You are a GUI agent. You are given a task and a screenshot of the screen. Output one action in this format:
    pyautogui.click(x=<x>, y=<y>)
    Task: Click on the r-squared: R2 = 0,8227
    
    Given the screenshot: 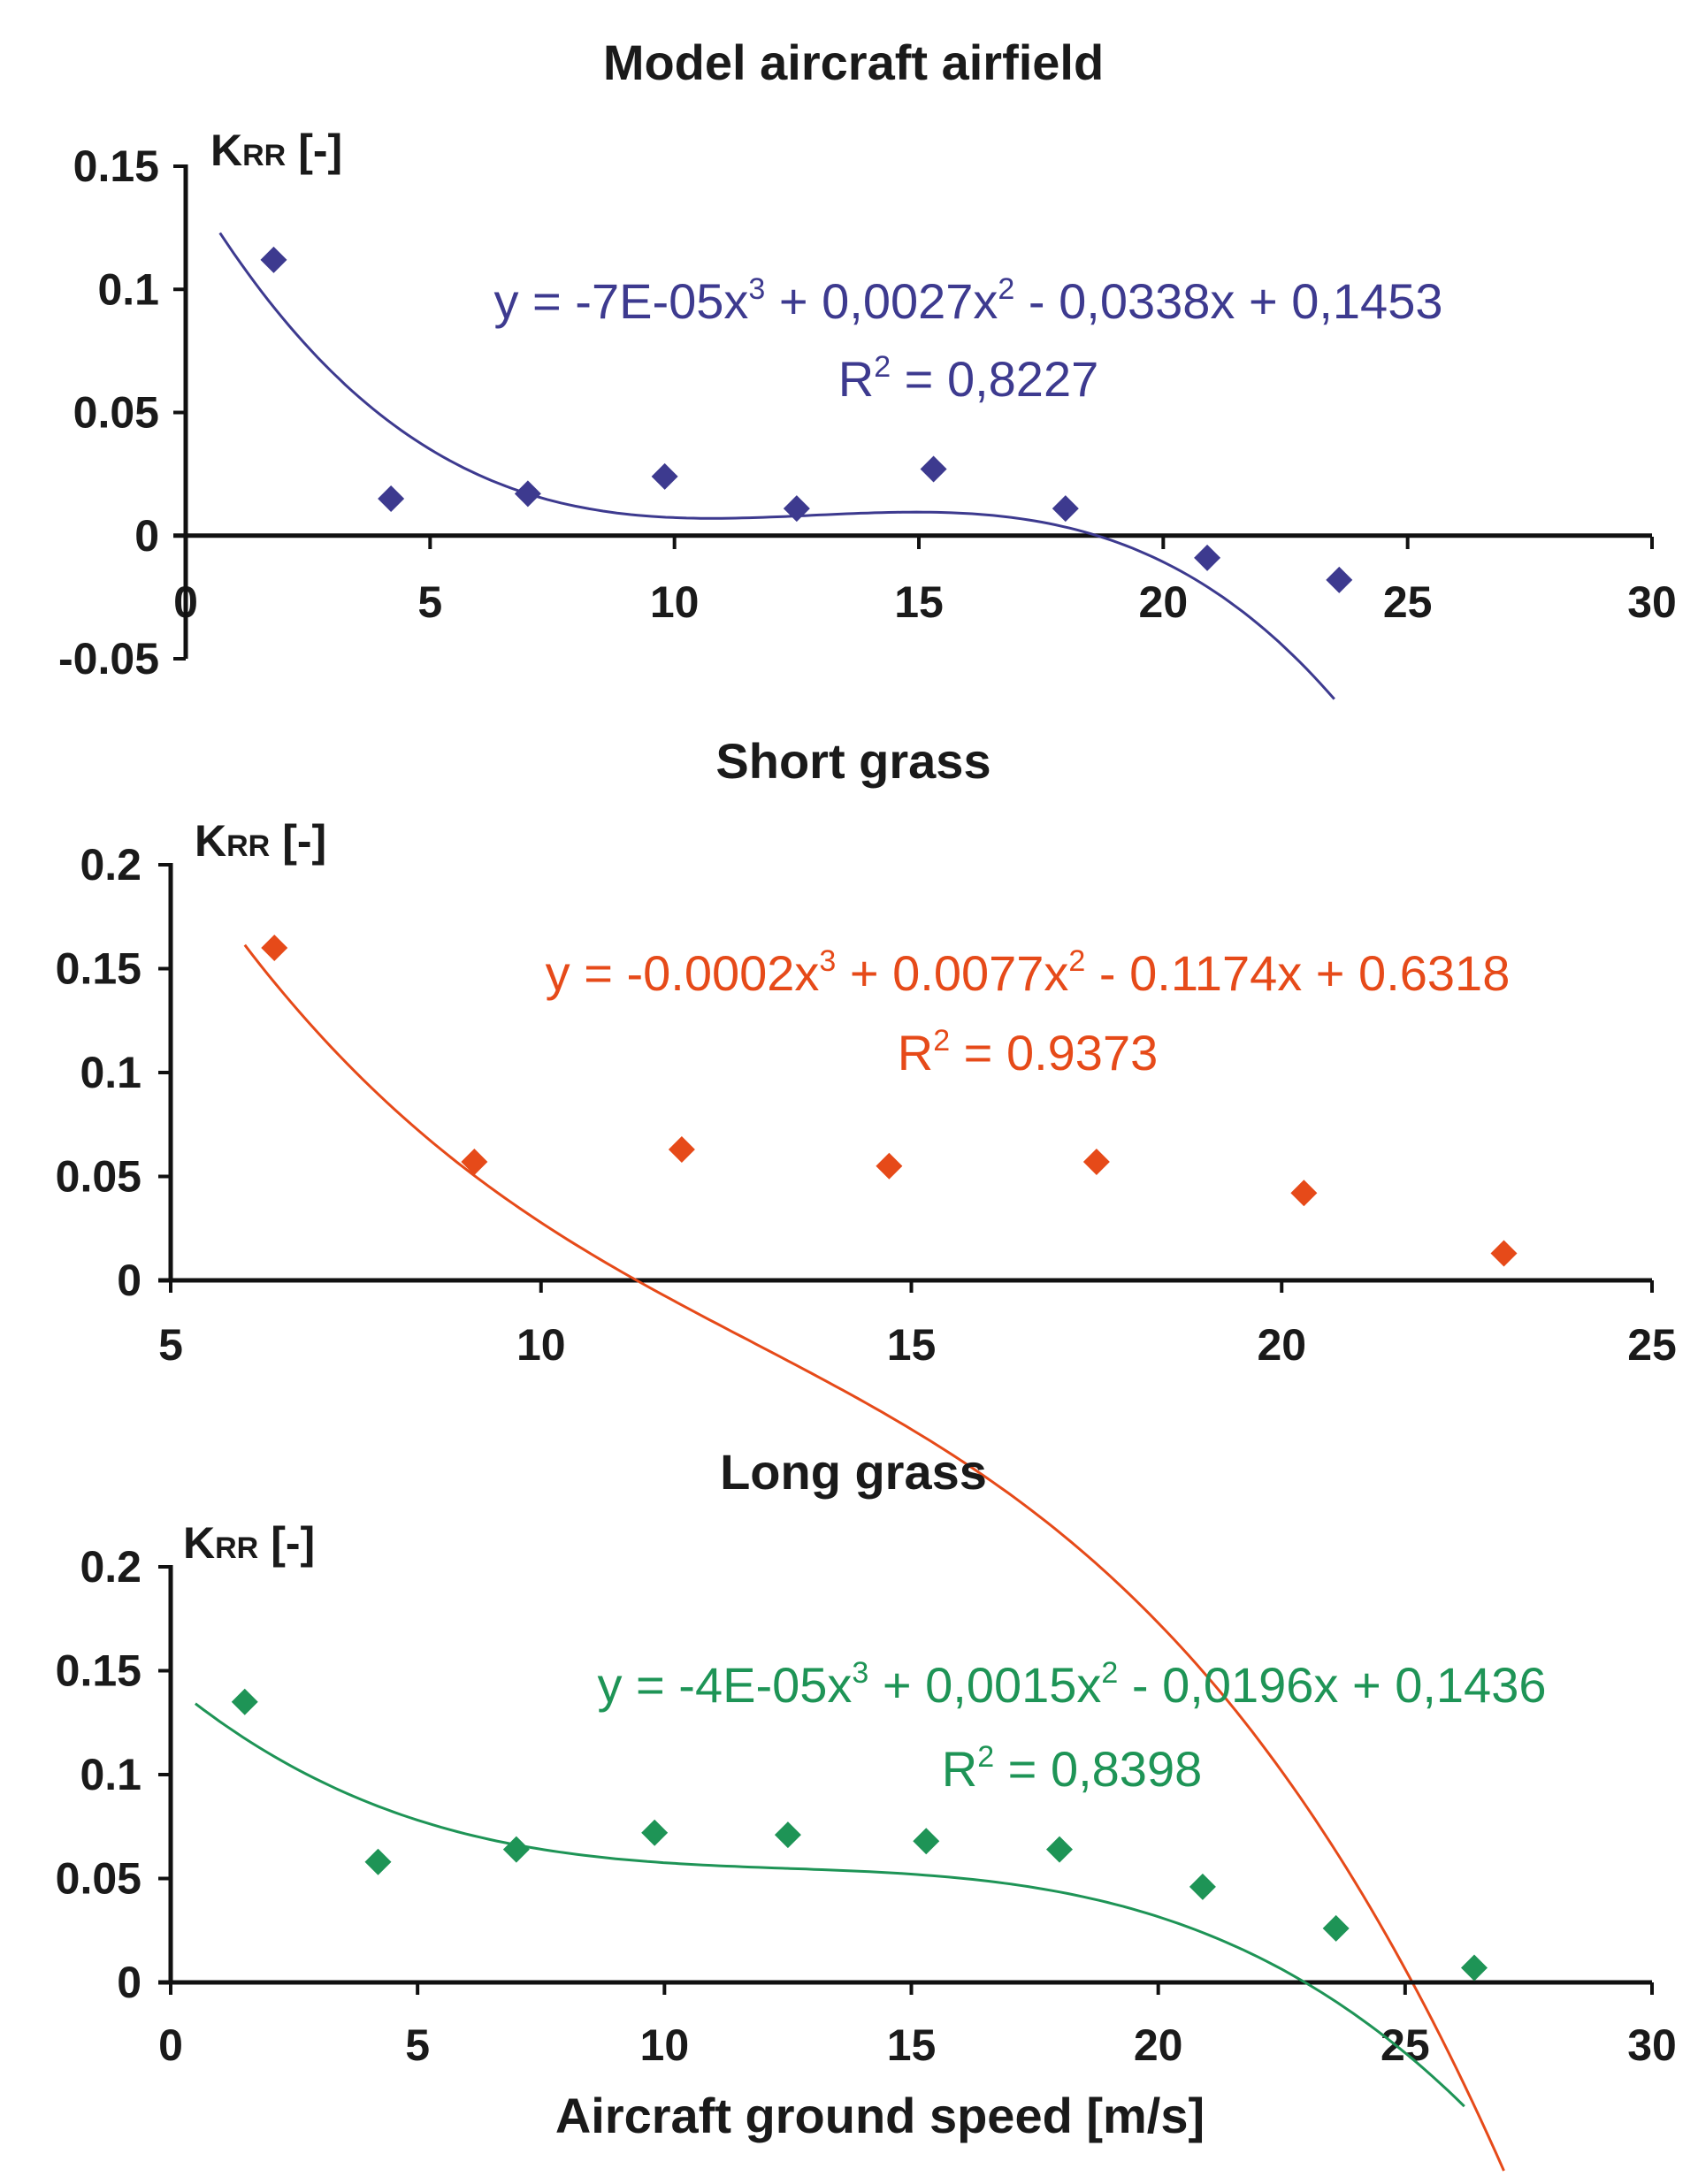 What is the action you would take?
    pyautogui.click(x=968, y=378)
    